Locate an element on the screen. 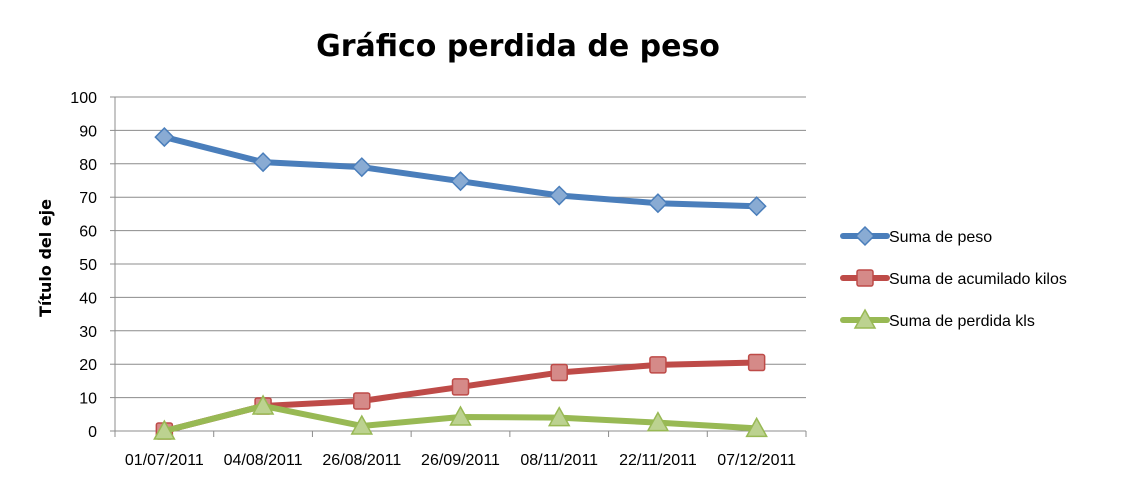  y-tick-label: 60 is located at coordinates (88, 232).